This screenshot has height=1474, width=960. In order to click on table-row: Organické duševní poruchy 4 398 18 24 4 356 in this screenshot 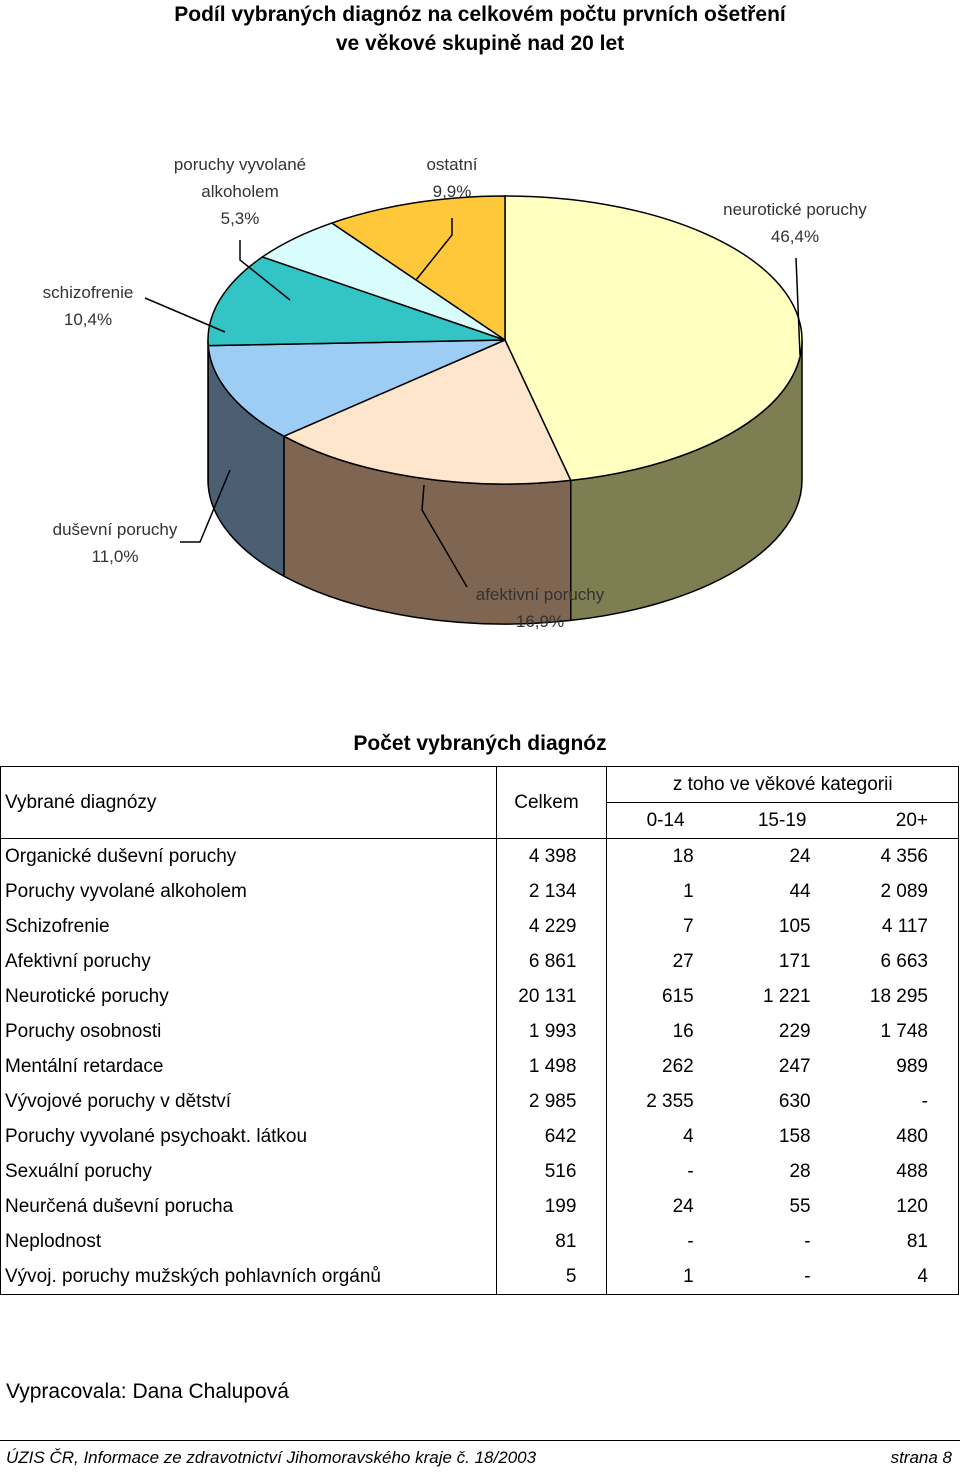, I will do `click(479, 856)`.